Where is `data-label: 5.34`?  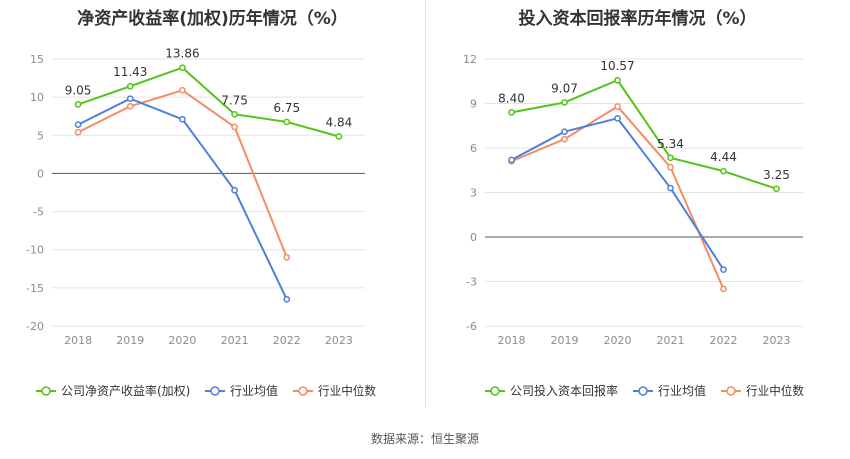 data-label: 5.34 is located at coordinates (670, 144).